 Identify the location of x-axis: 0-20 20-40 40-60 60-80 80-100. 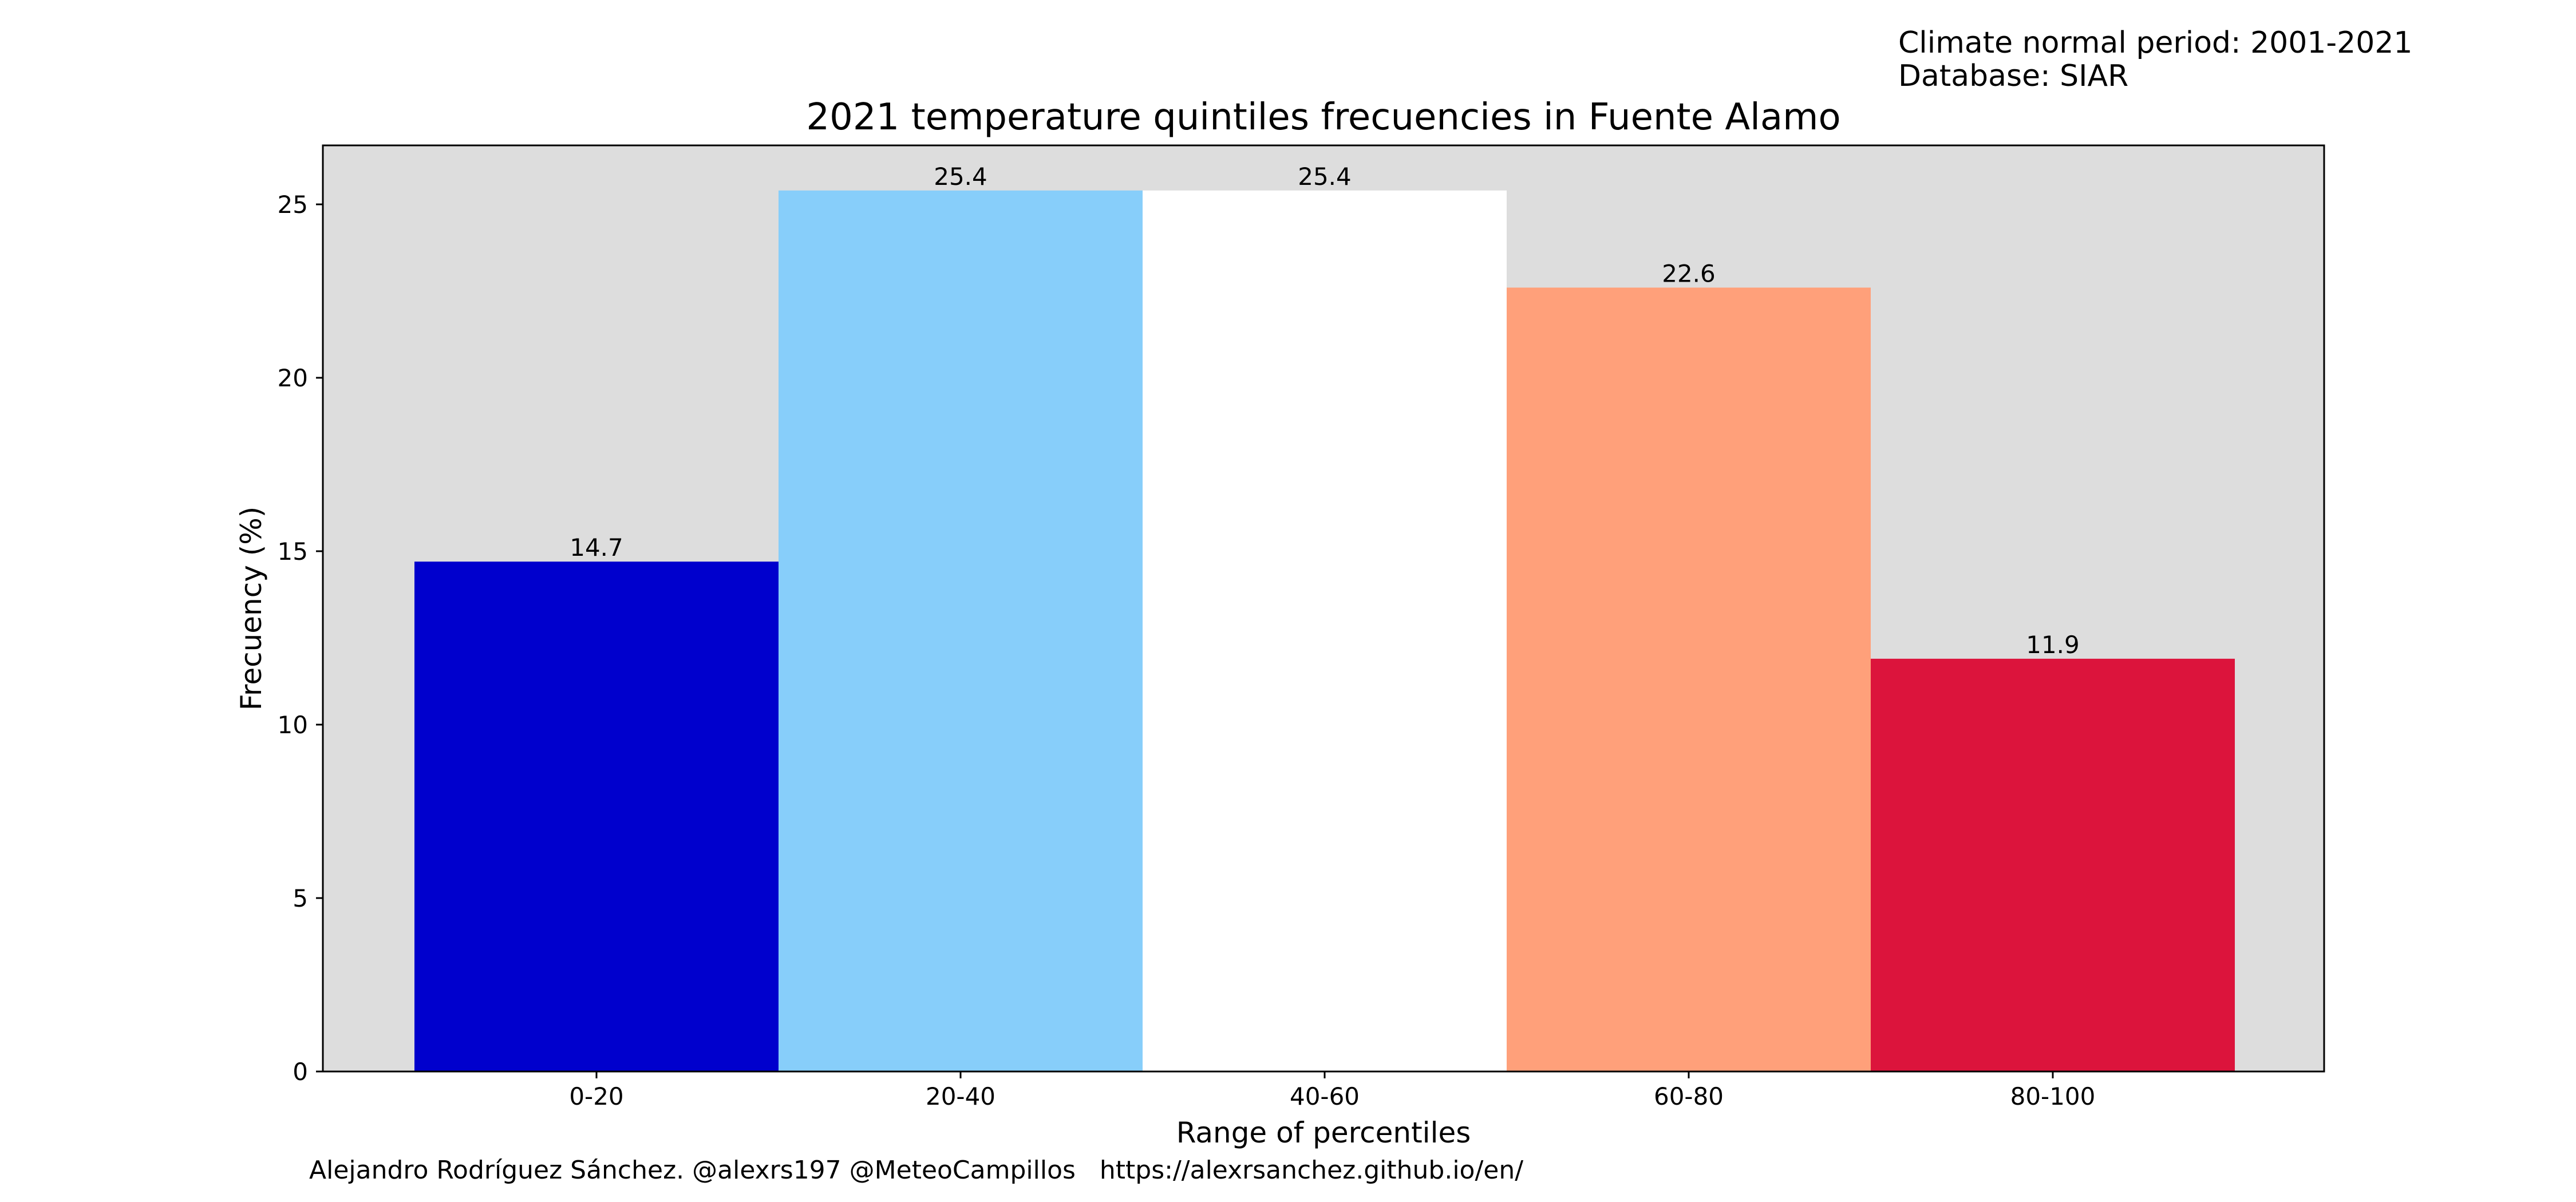
(1332, 1091).